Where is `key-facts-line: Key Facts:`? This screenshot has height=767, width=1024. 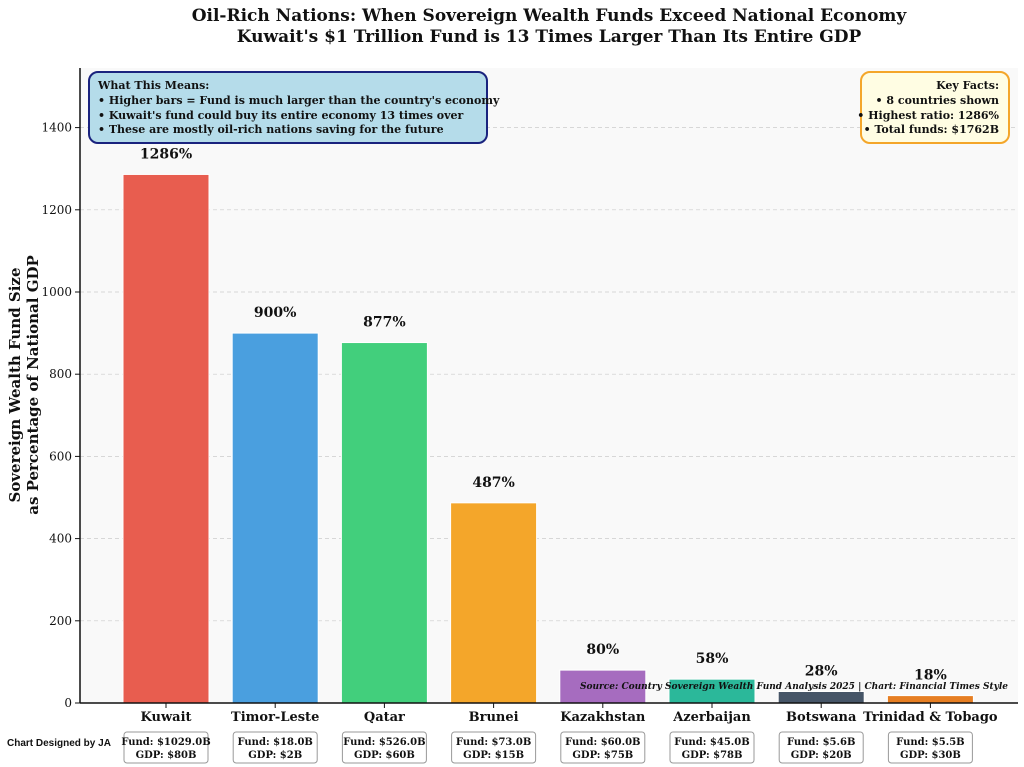 key-facts-line: Key Facts: is located at coordinates (967, 85).